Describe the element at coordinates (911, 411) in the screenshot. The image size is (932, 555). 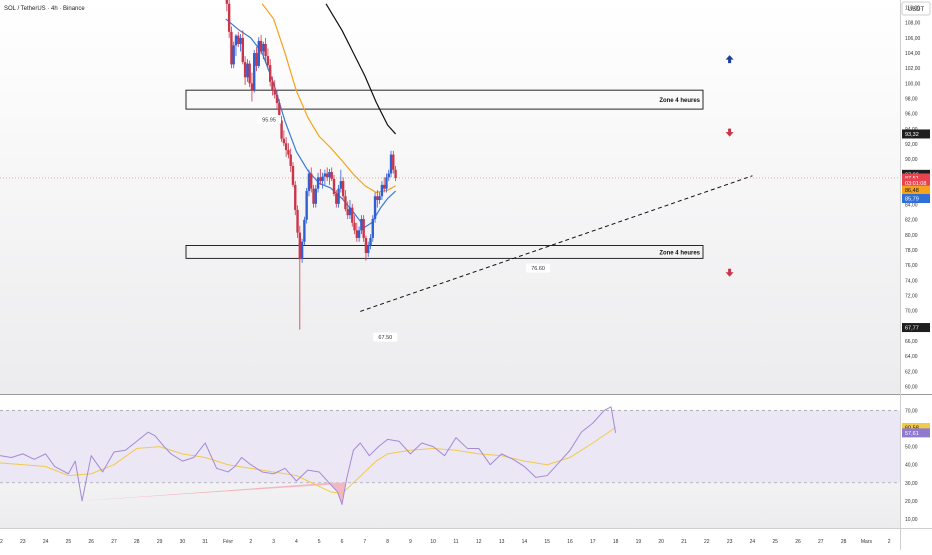
I see `rsi-y-tick-label: 70,00` at that location.